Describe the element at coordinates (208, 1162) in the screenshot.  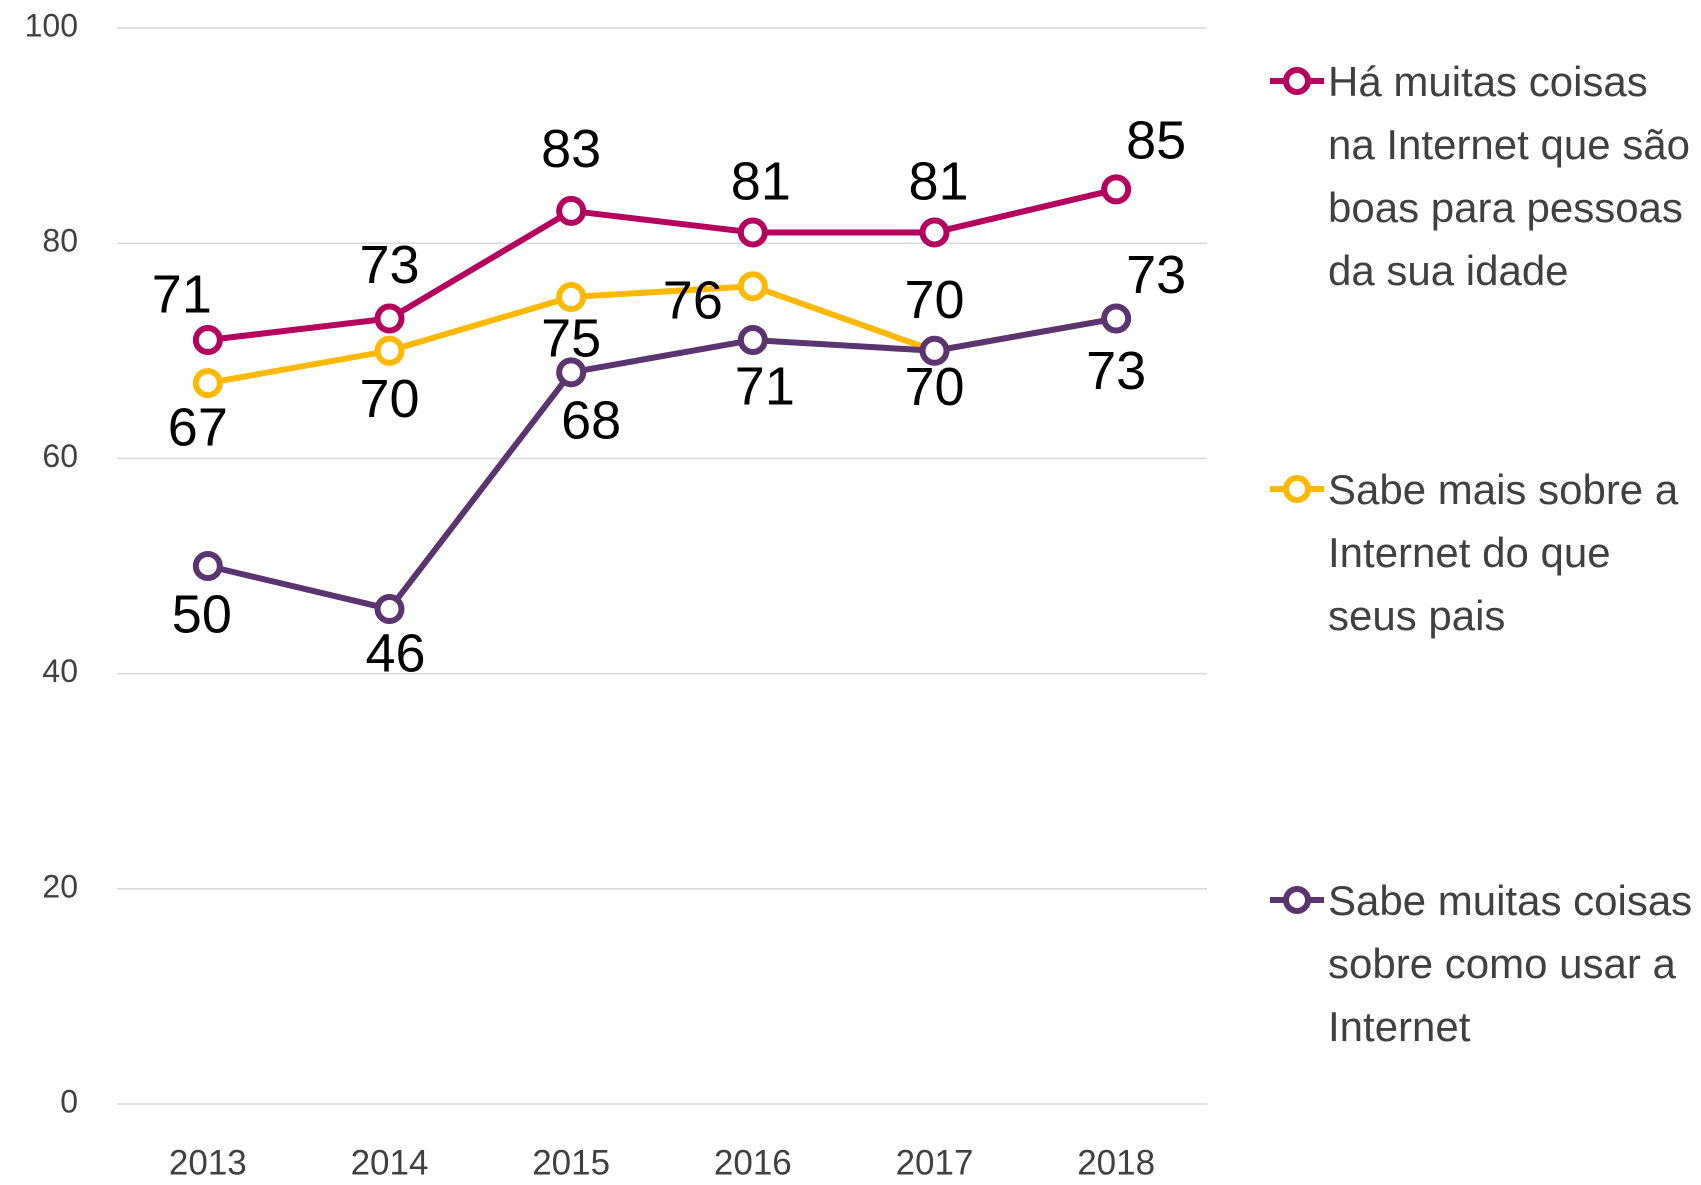
I see `x-tick-label: 2013` at that location.